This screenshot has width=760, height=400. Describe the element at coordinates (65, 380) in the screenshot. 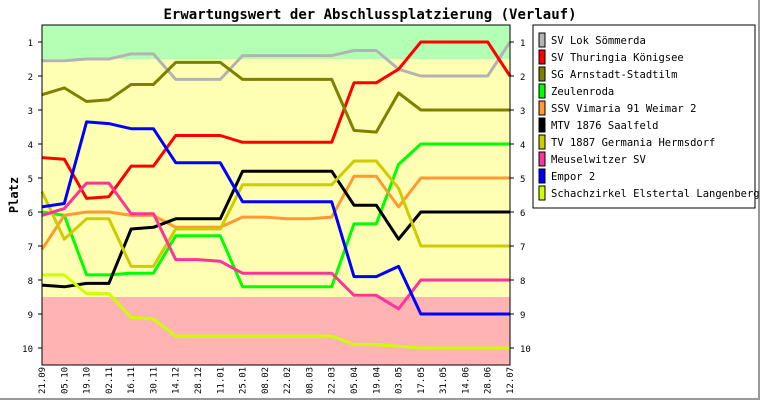

I see `x-tick-label: 05.10` at that location.